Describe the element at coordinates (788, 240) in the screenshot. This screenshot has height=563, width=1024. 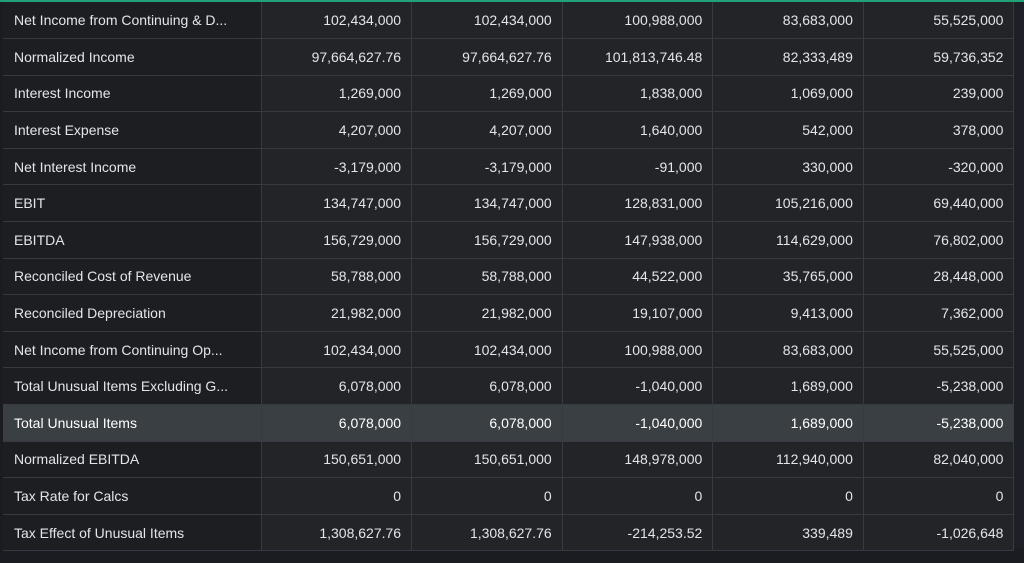
I see `cell-value: 114,629,000` at that location.